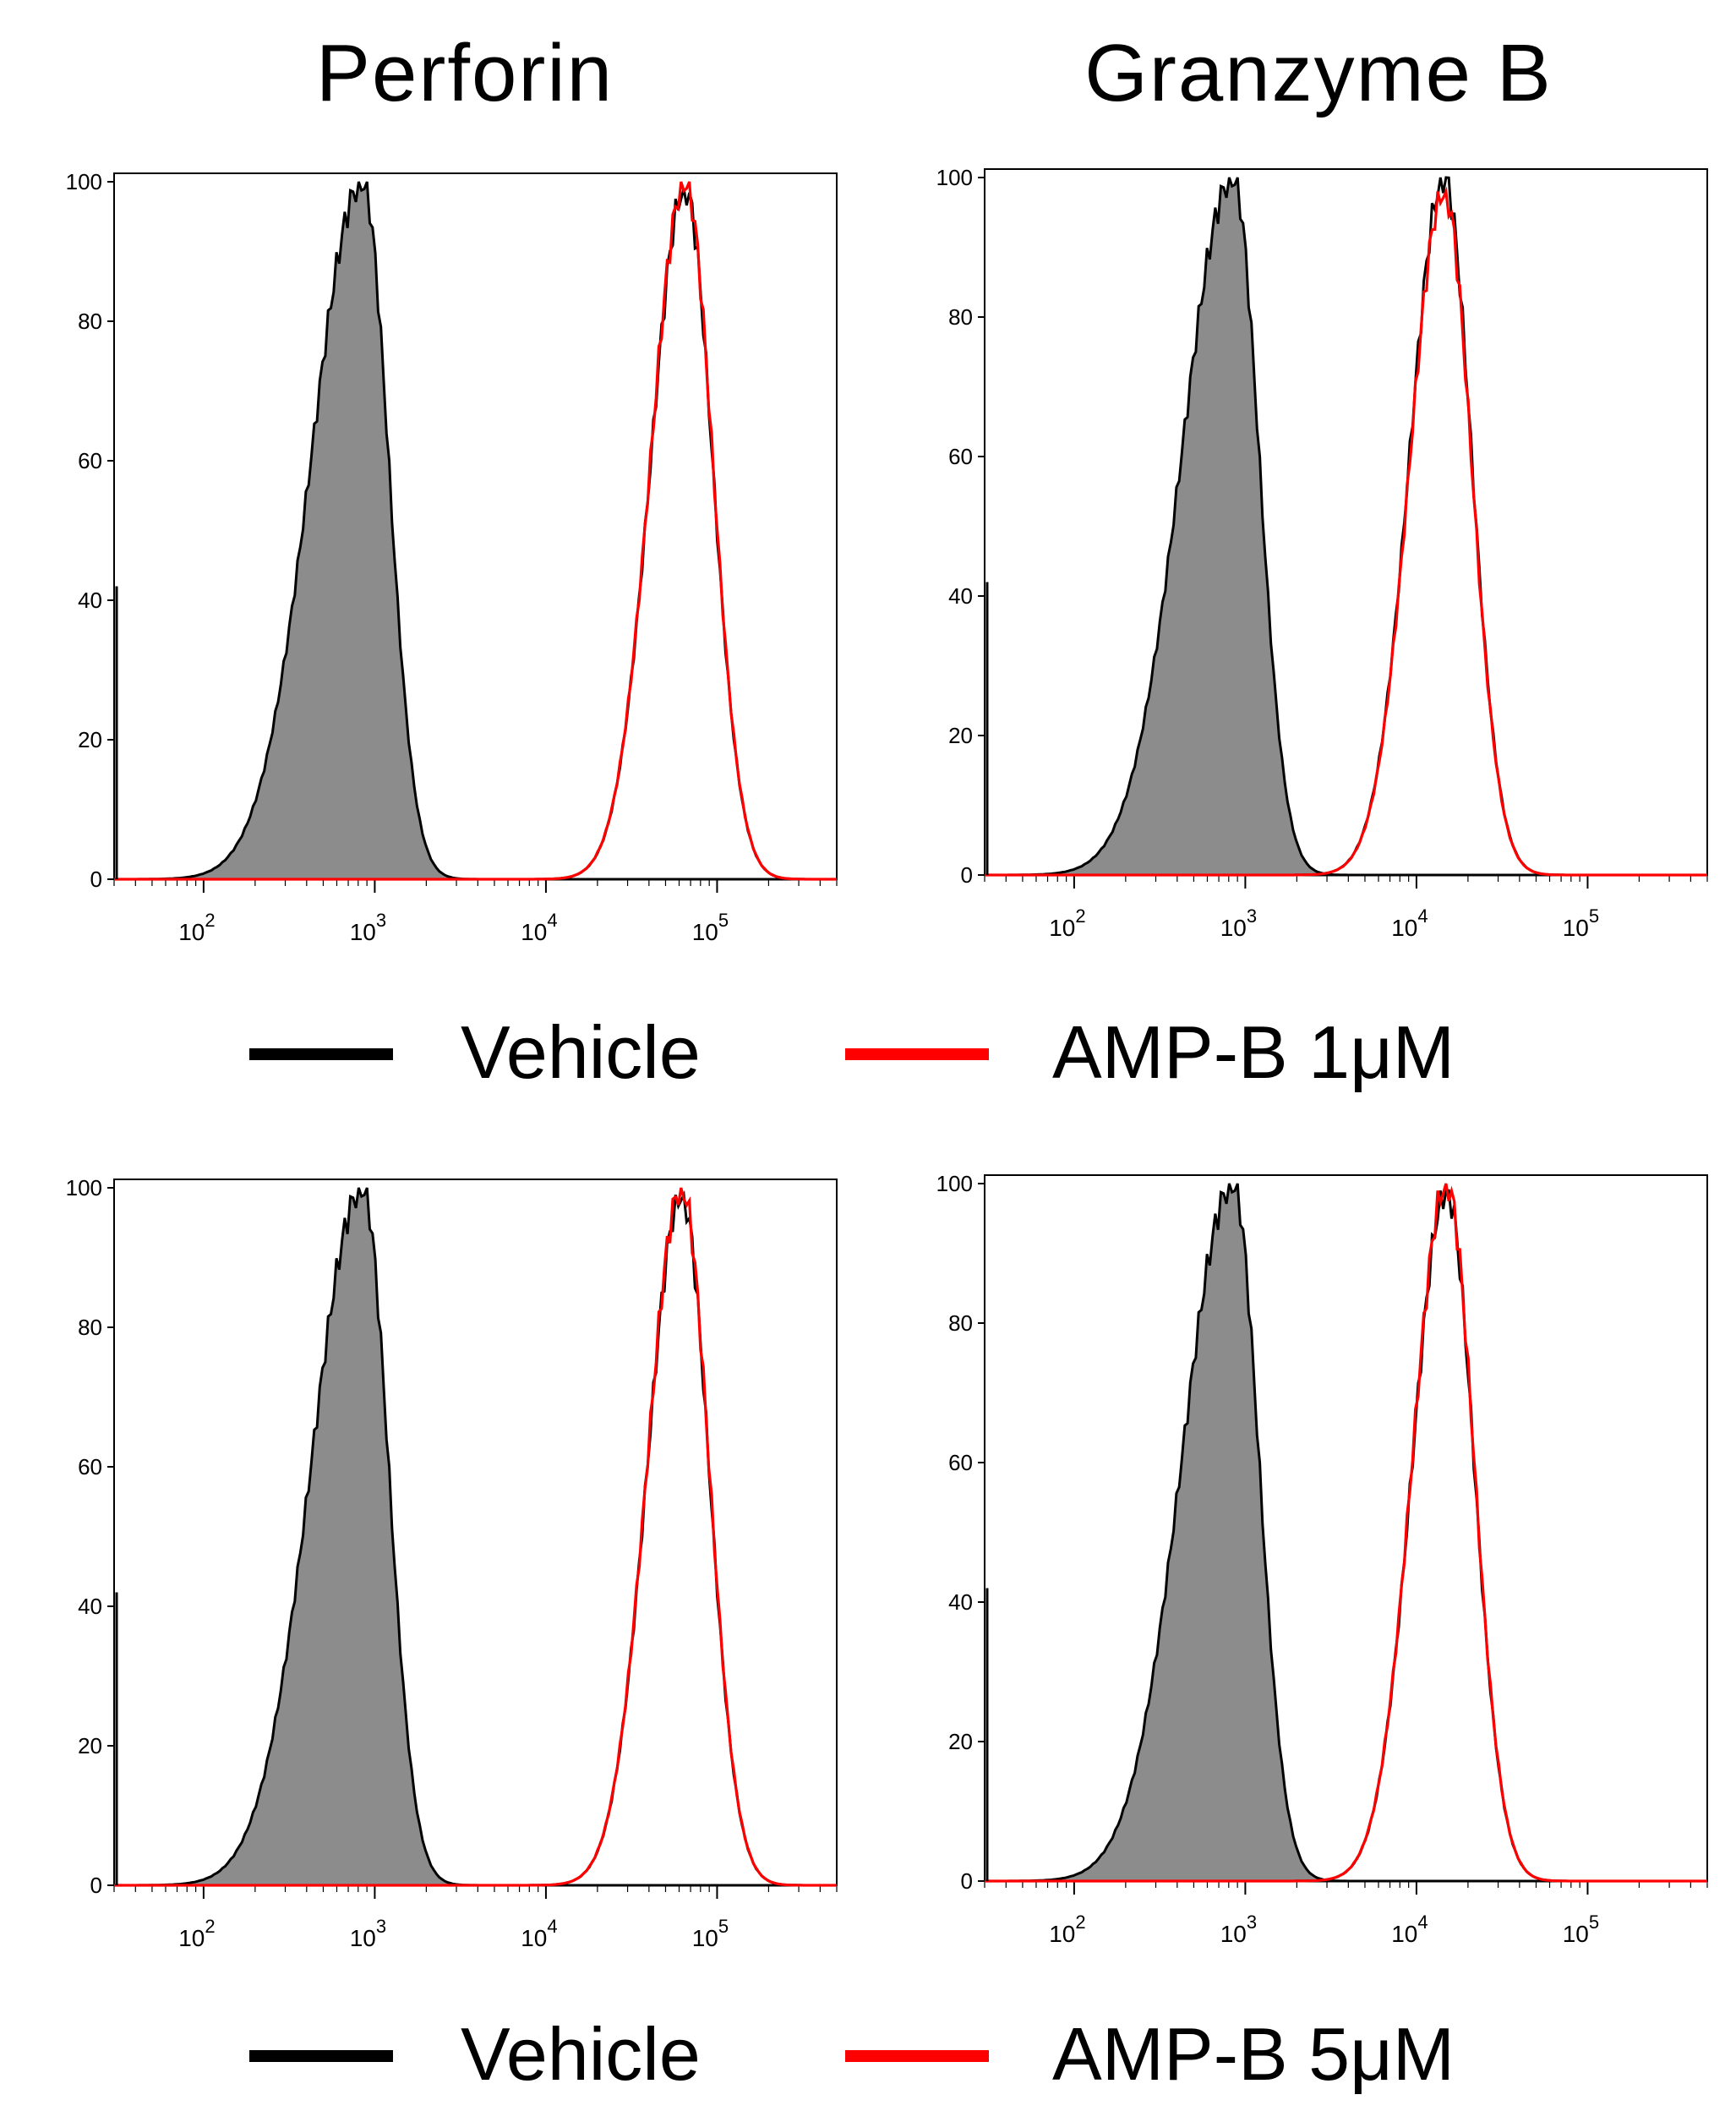 This screenshot has height=2122, width=1736. What do you see at coordinates (868, 2063) in the screenshot?
I see `legend-bottom: Vehicle AMP-B 5μM` at bounding box center [868, 2063].